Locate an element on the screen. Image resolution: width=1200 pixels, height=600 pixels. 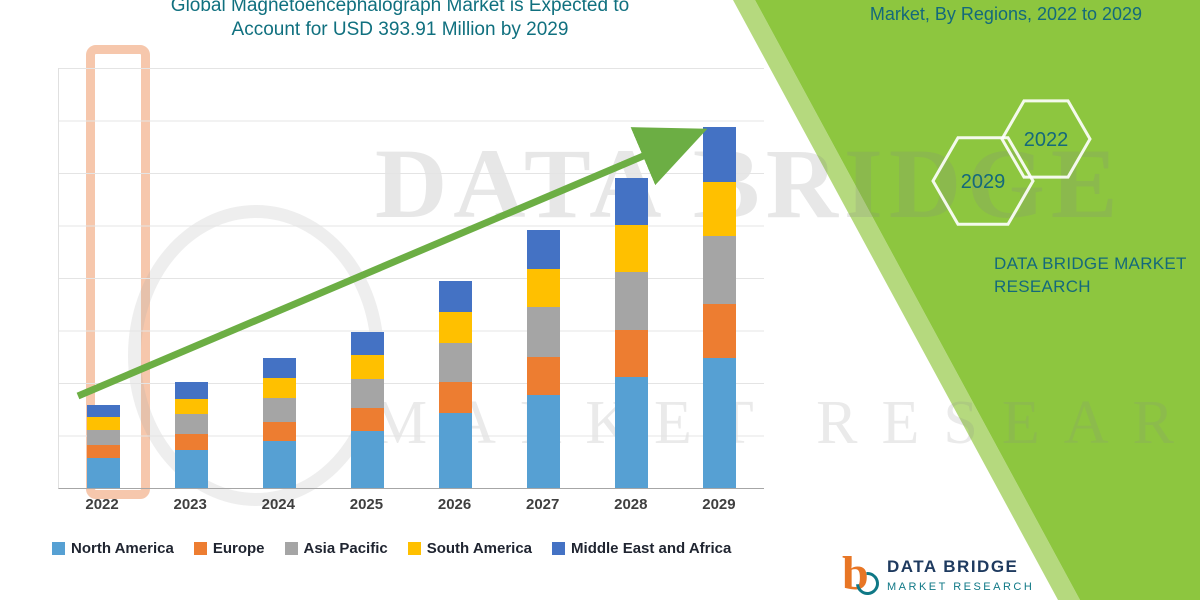
bar-segment-2029-middle-east-and-africa is located at coordinates (720, 155).